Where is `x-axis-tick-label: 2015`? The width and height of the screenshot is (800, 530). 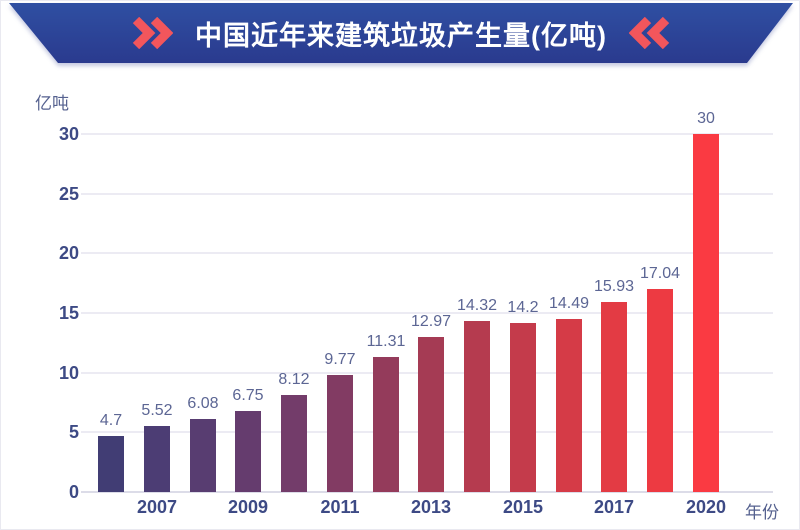
x-axis-tick-label: 2015 is located at coordinates (523, 507).